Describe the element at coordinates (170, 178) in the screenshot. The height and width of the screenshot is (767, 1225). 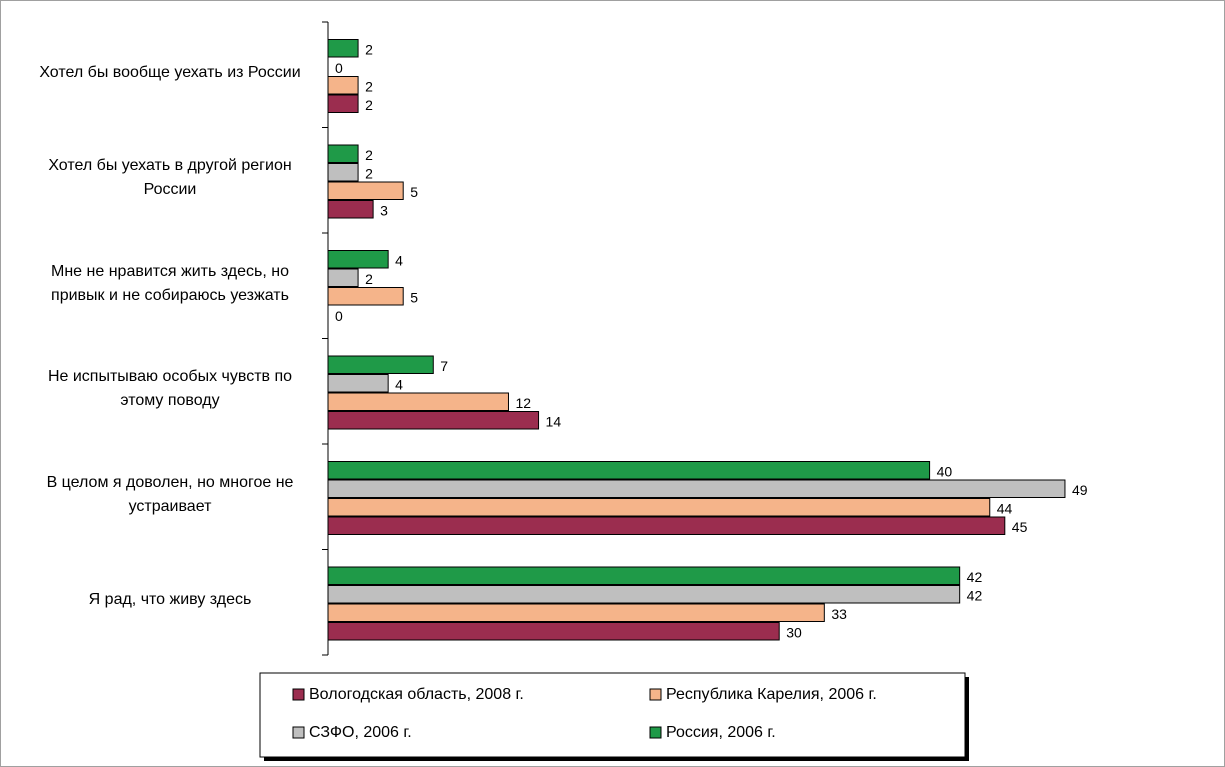
I see `category-label: Хотел бы уехать в другой регион России` at that location.